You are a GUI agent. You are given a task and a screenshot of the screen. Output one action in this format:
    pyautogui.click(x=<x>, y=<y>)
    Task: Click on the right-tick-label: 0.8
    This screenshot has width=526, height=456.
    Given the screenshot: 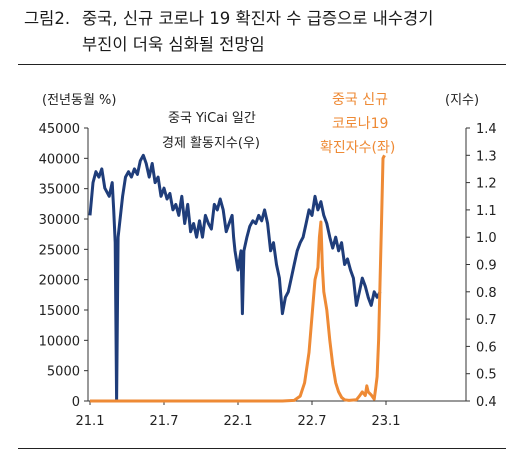 What is the action you would take?
    pyautogui.click(x=486, y=293)
    